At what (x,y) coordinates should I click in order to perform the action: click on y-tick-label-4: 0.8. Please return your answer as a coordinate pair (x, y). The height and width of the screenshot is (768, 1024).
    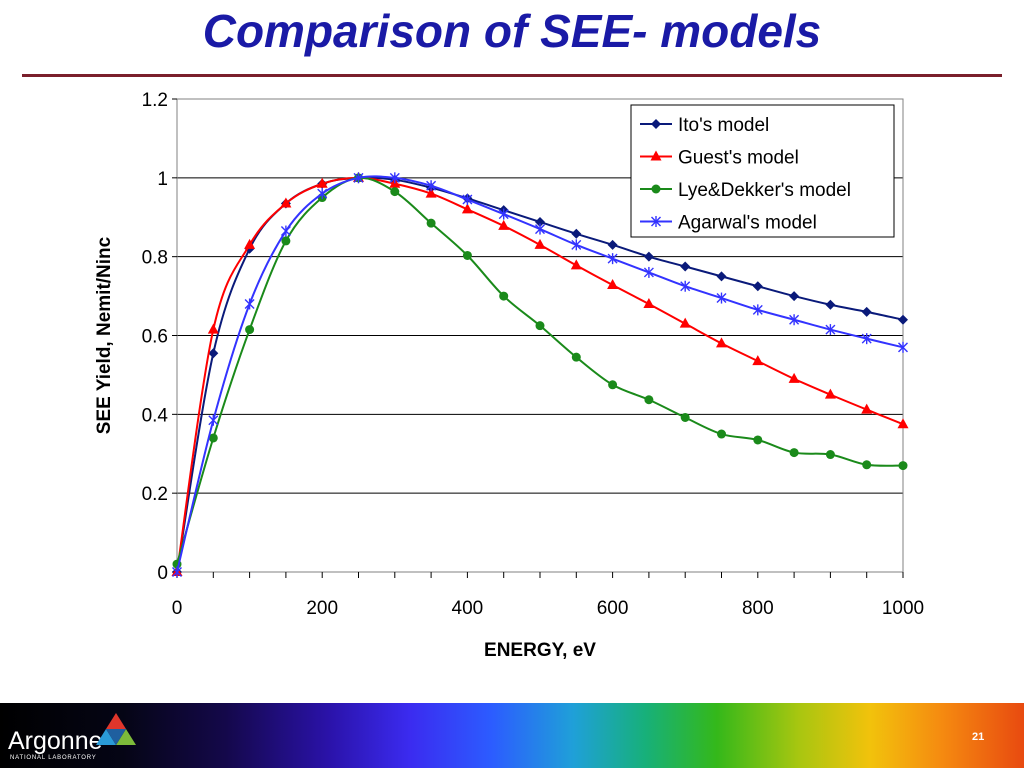
    Looking at the image, I should click on (155, 258).